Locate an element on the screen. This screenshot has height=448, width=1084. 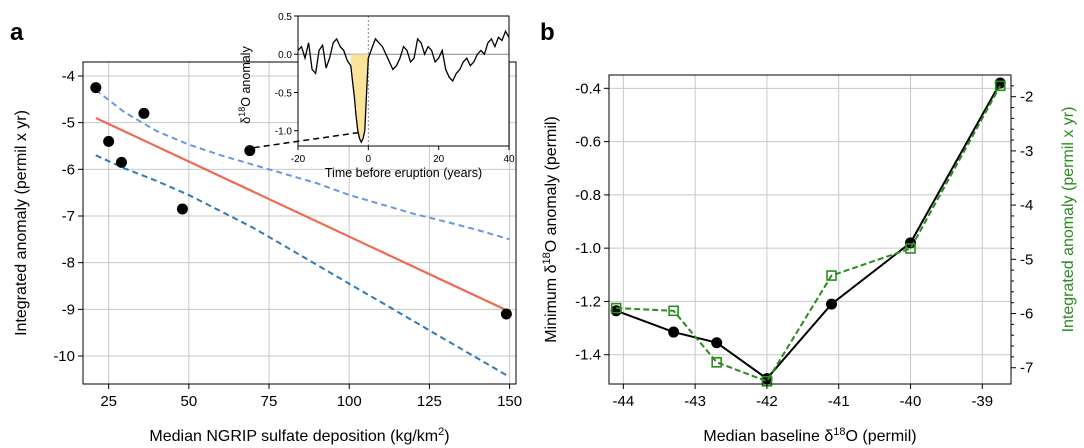
panel-b-label: b is located at coordinates (547, 32).